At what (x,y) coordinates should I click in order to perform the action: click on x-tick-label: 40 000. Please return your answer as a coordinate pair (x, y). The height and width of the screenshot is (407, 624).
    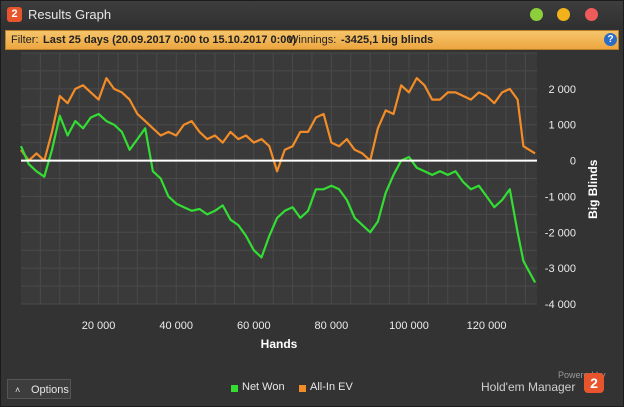
    Looking at the image, I should click on (176, 326).